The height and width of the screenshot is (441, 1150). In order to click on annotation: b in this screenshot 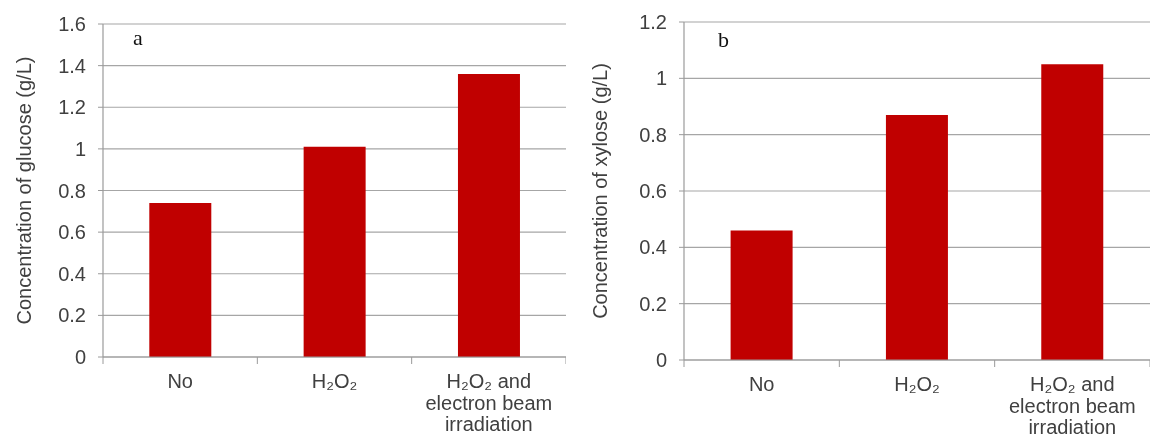, I will do `click(723, 39)`.